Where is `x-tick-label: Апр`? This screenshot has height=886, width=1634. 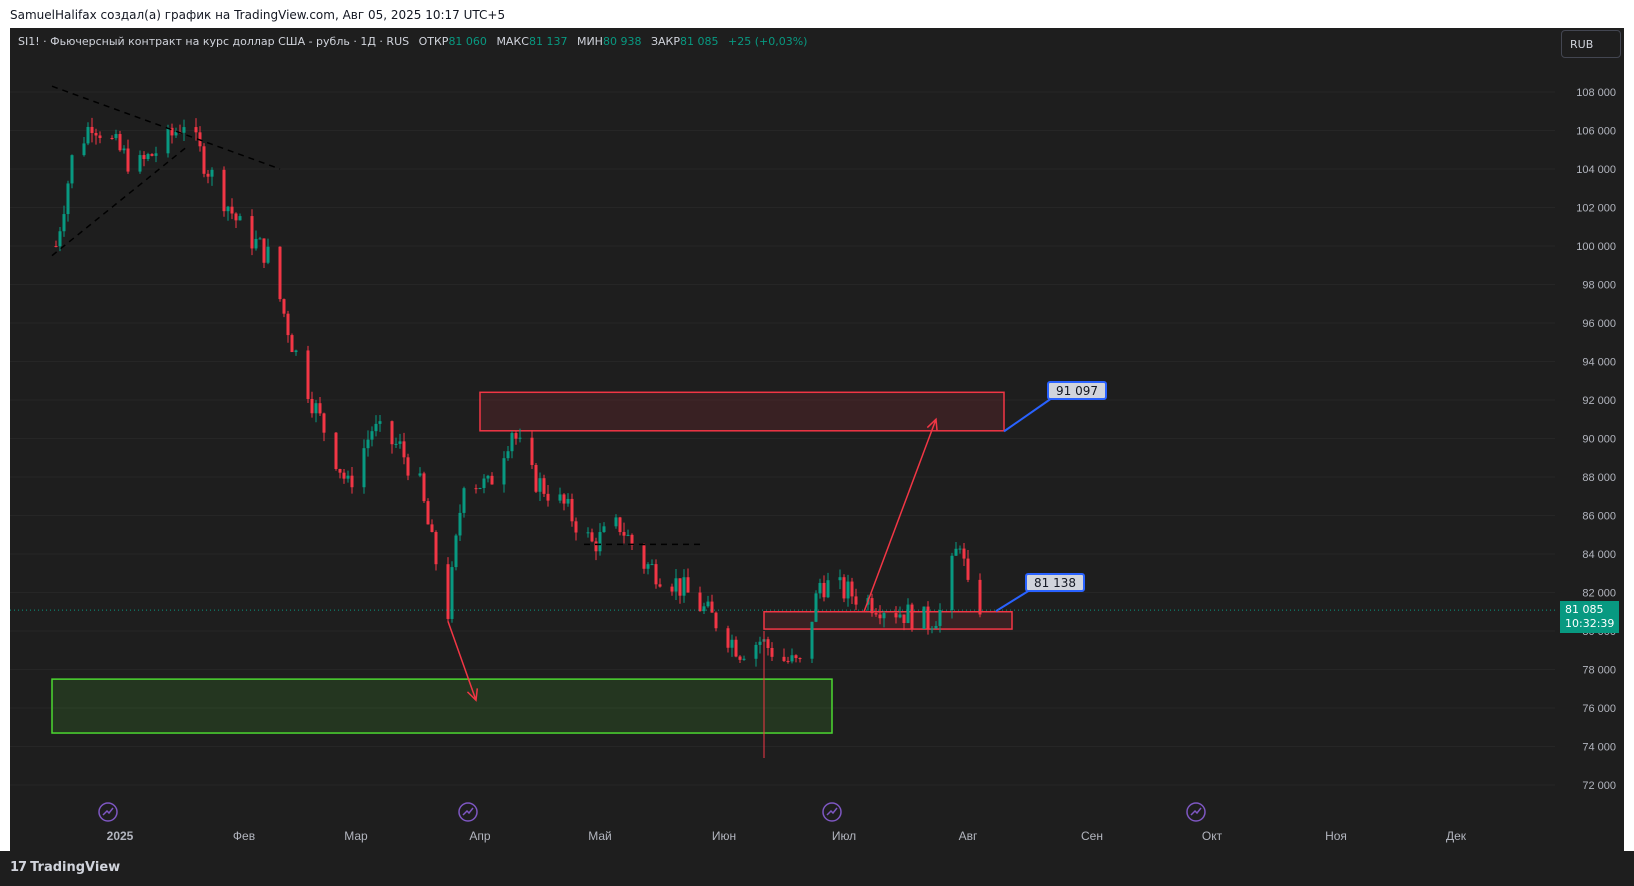
x-tick-label: Апр is located at coordinates (480, 836).